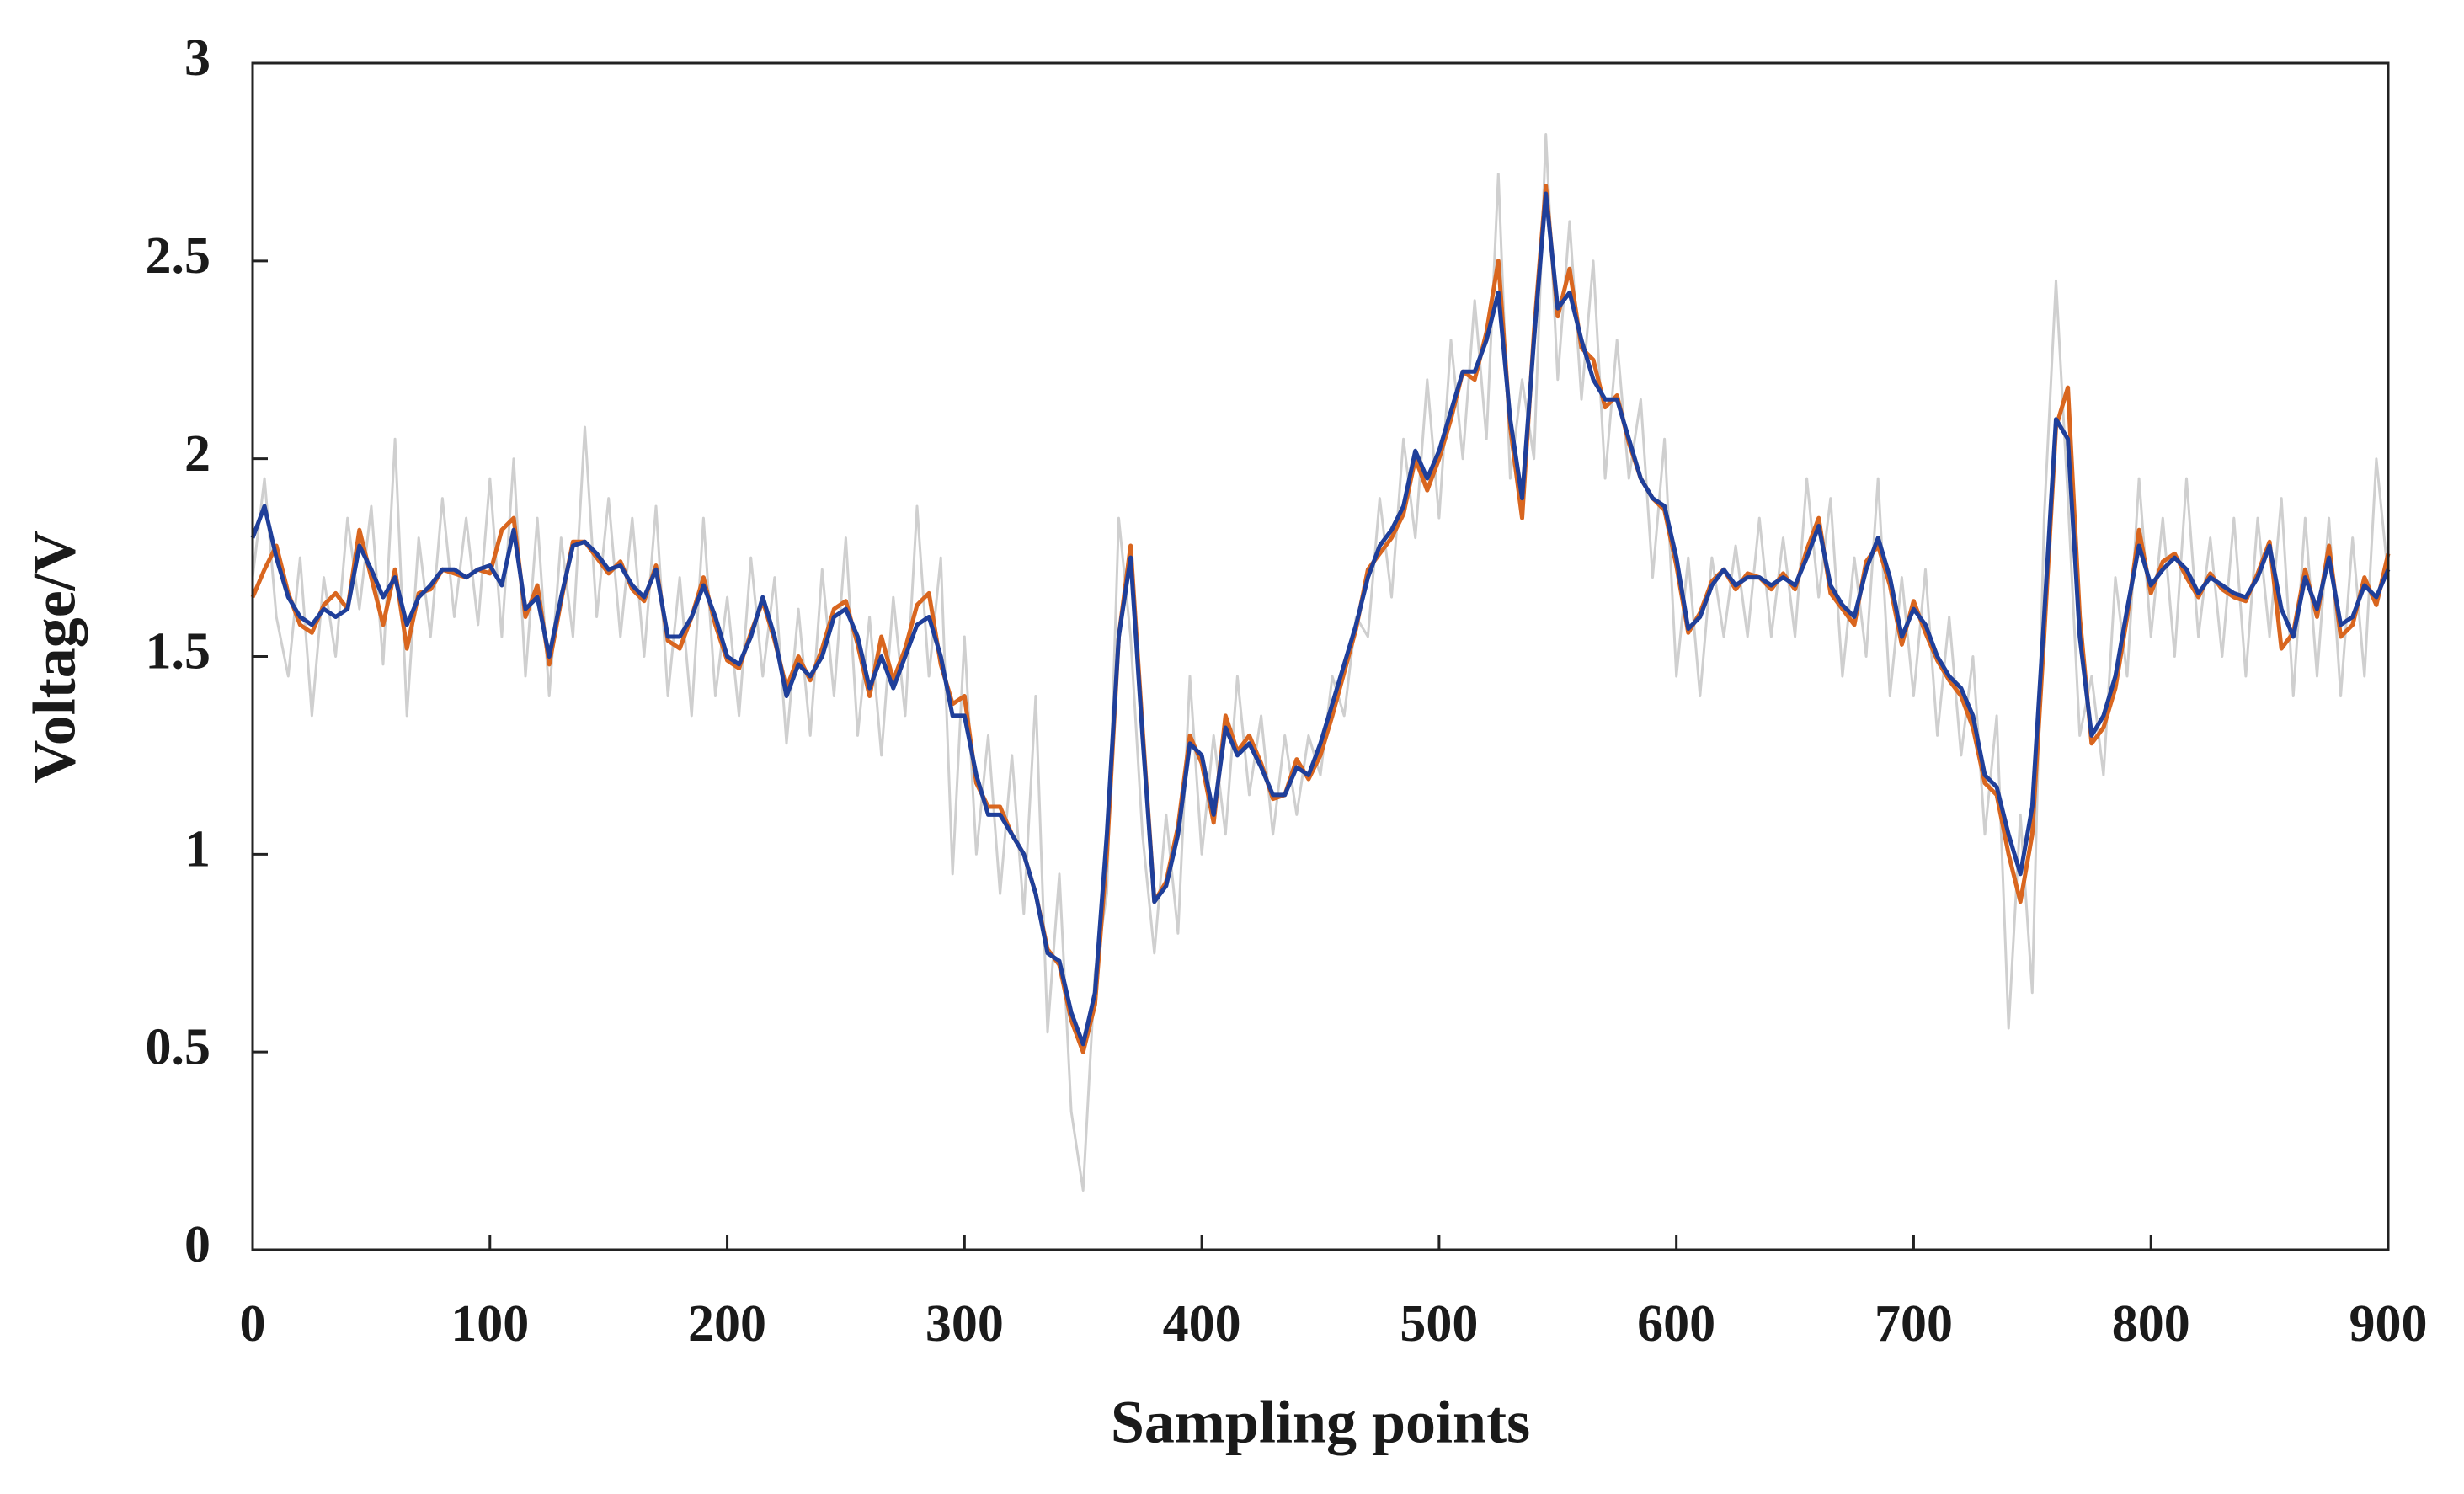  What do you see at coordinates (490, 1324) in the screenshot?
I see `x-tick-label: 100` at bounding box center [490, 1324].